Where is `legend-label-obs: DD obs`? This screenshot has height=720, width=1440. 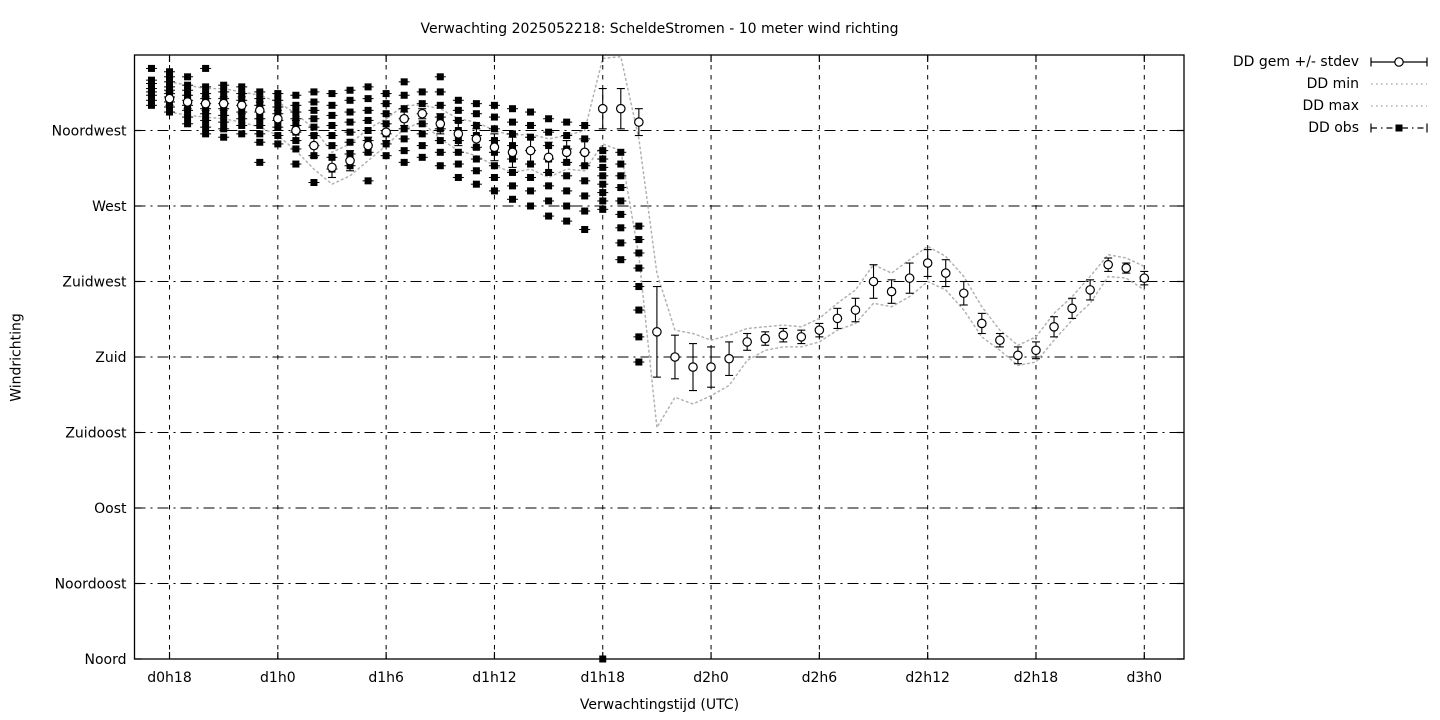
legend-label-obs: DD obs is located at coordinates (1333, 128).